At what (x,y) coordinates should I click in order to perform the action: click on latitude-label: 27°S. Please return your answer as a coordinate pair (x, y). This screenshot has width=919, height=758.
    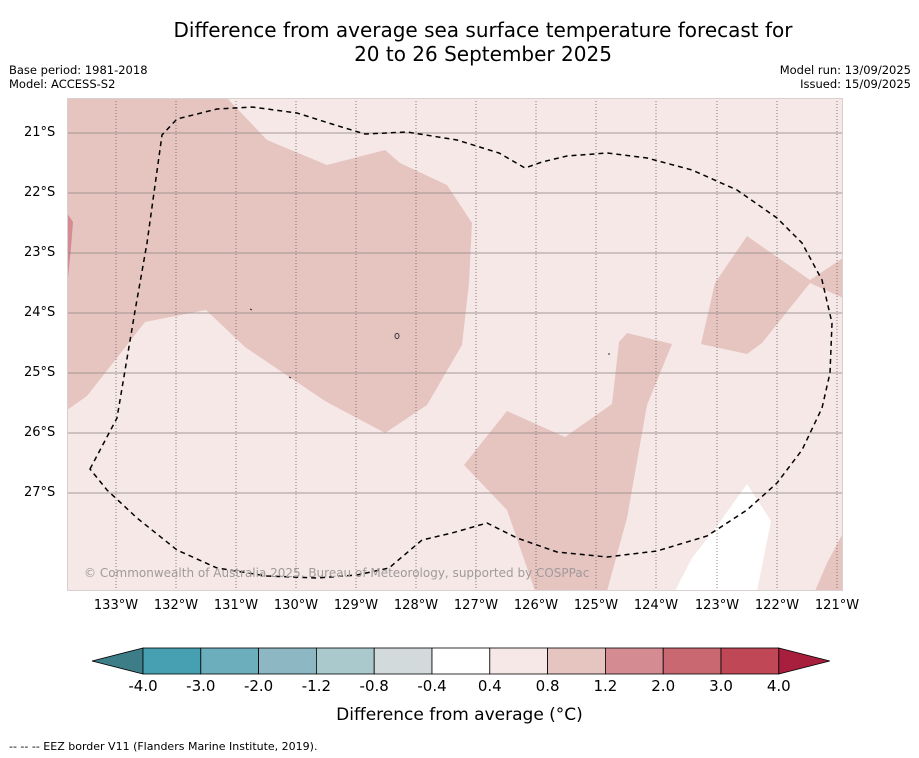
    Looking at the image, I should click on (40, 492).